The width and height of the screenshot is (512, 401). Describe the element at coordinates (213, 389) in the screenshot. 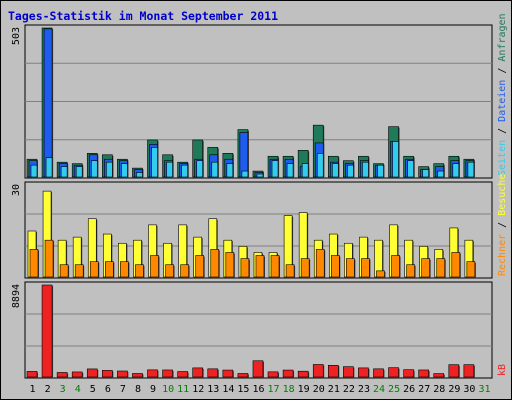

I see `x-label-day-13: 13` at that location.